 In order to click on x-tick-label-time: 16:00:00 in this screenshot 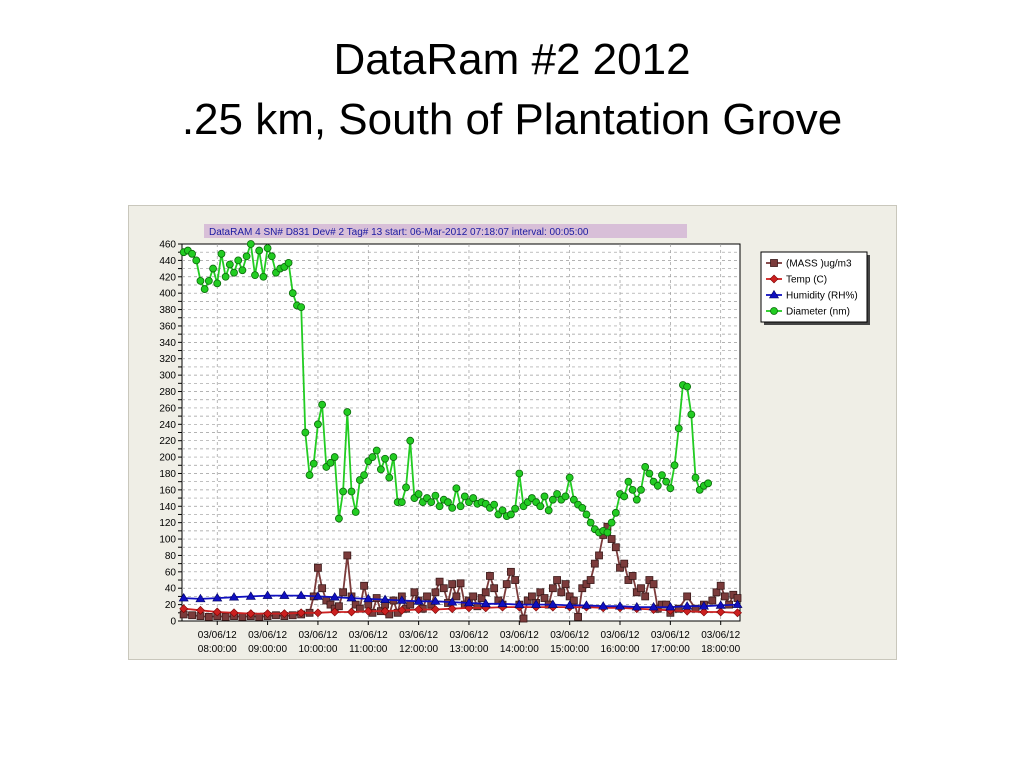, I will do `click(620, 649)`.